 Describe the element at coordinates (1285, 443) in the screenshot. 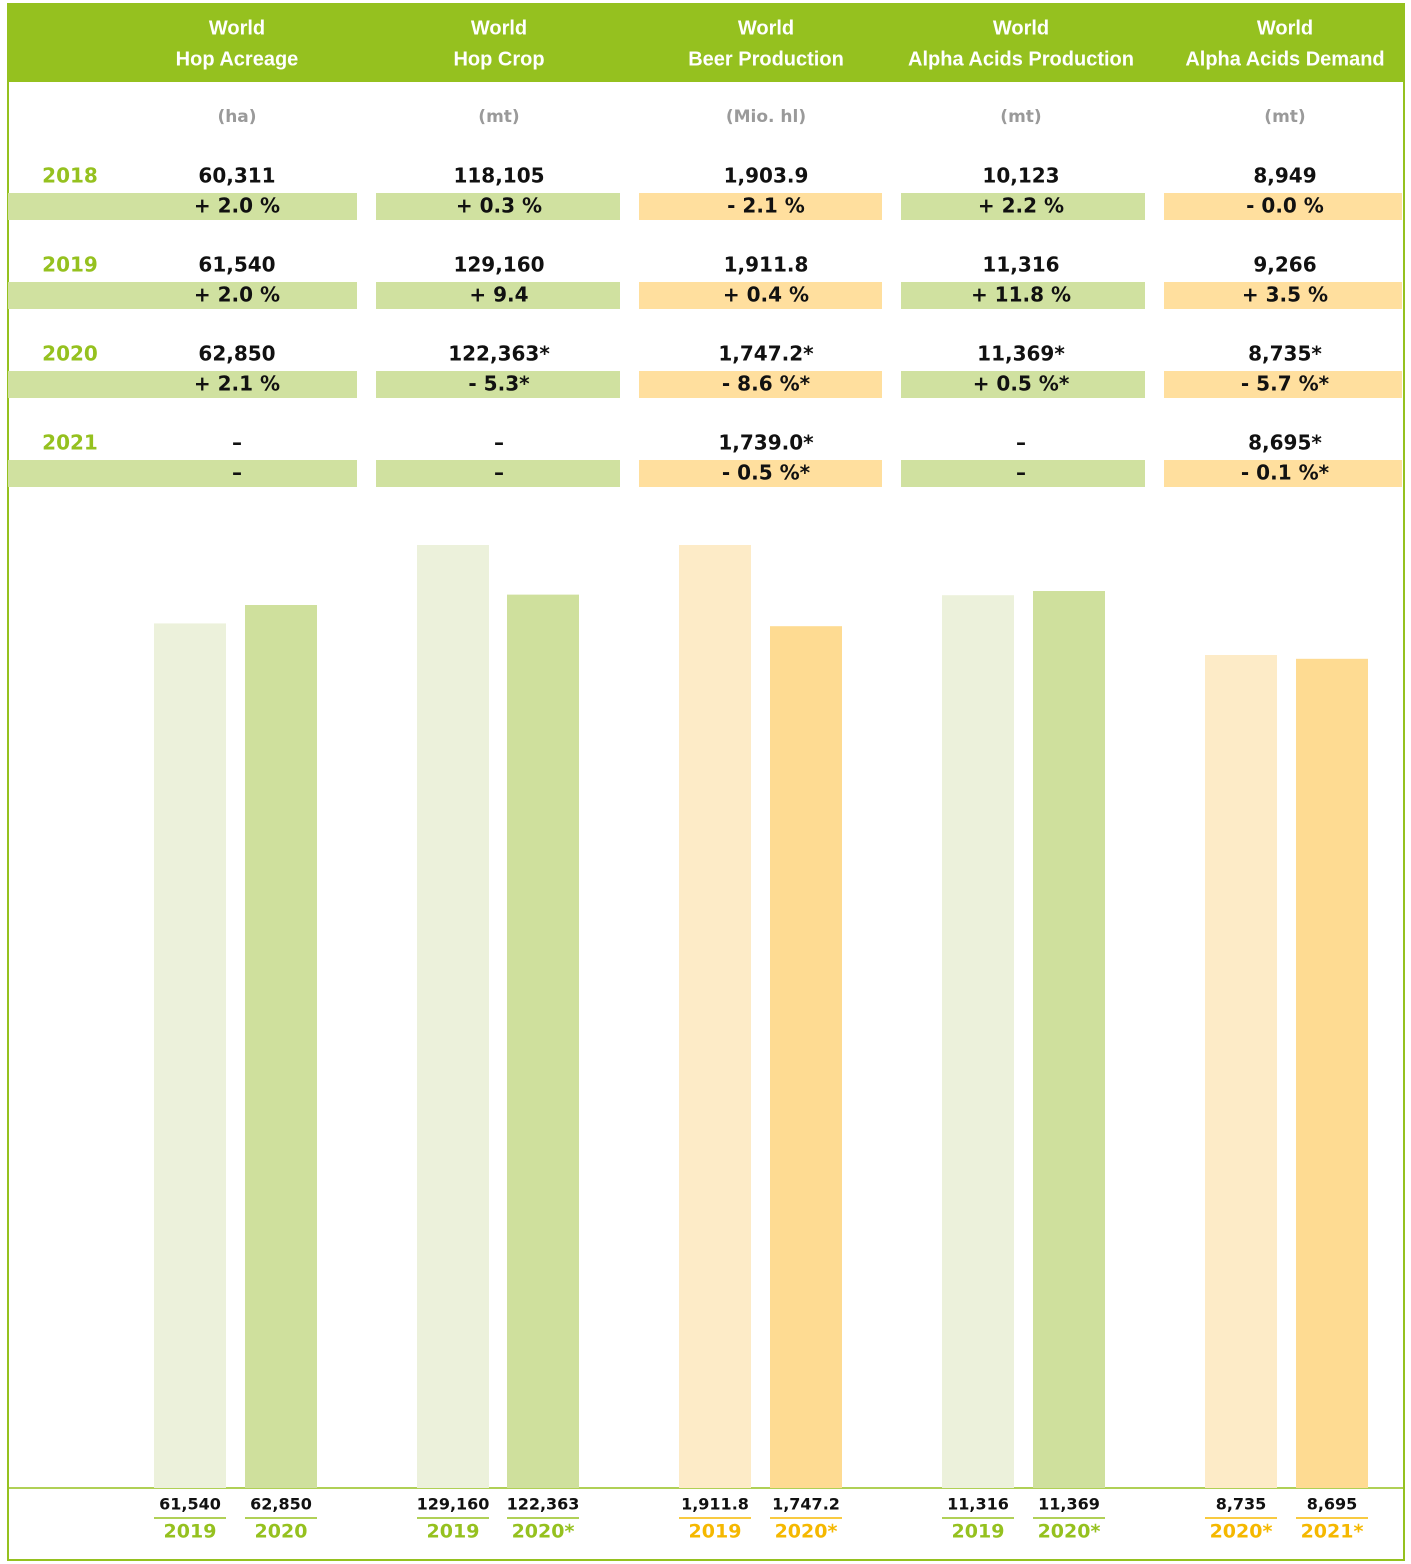

I see `value: 8,695*` at that location.